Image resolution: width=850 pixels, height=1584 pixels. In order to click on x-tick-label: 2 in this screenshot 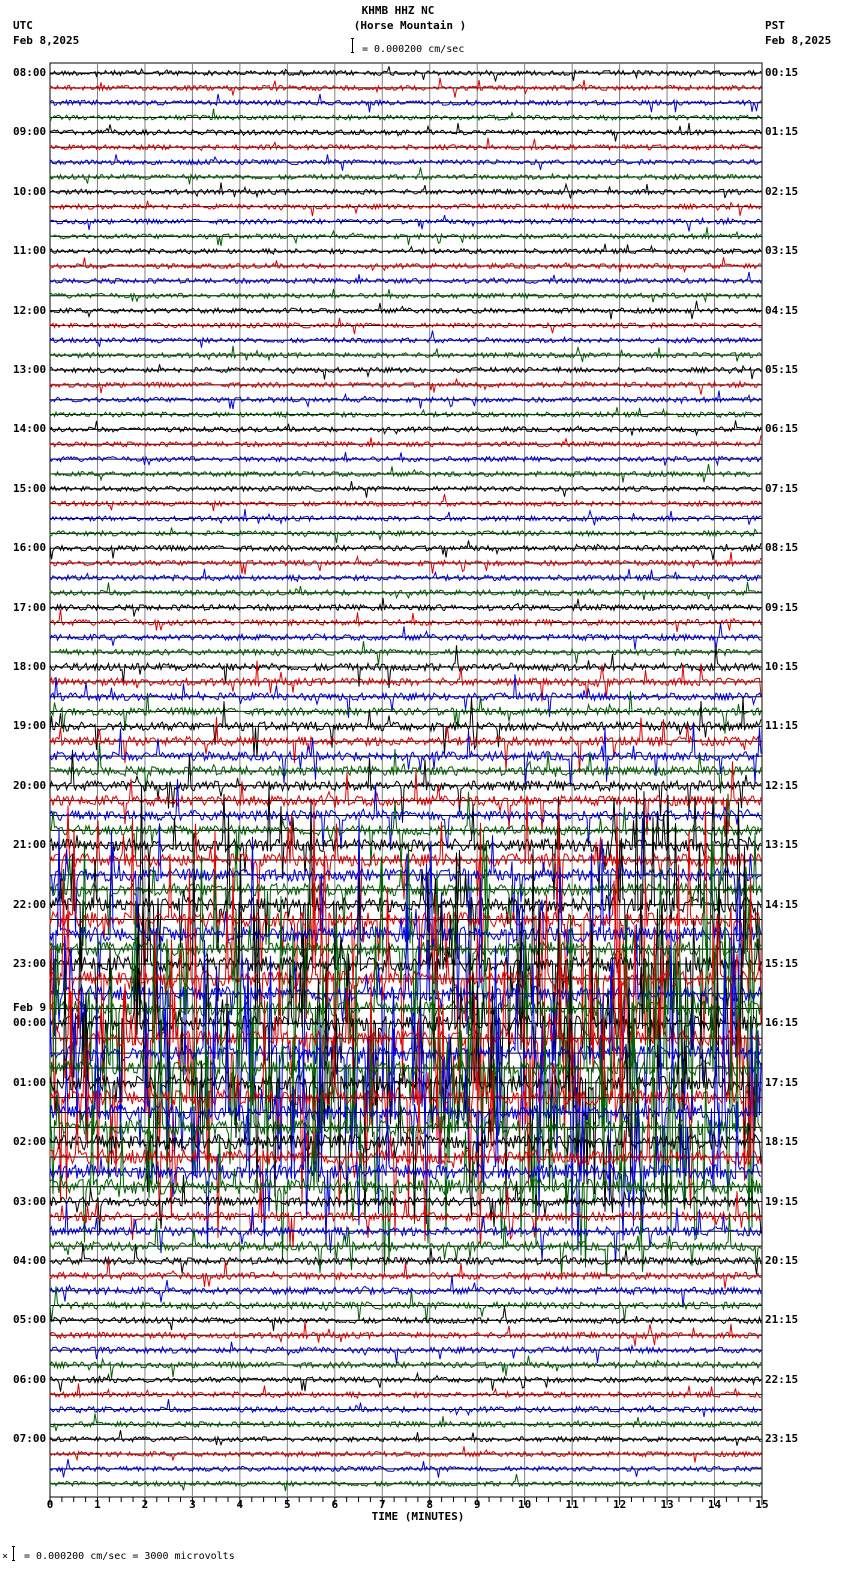, I will do `click(145, 1504)`.